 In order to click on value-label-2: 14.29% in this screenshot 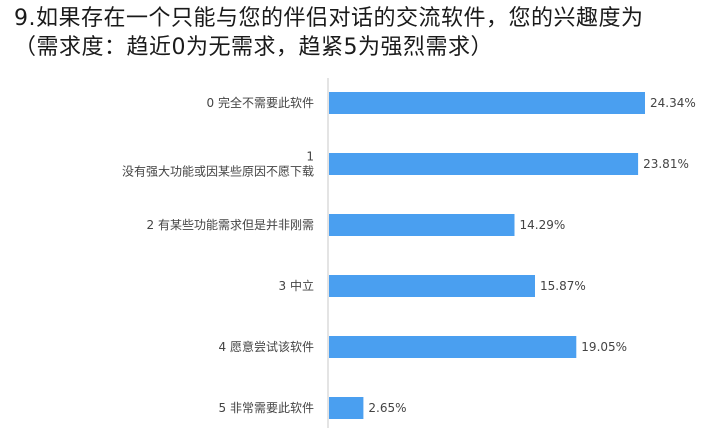, I will do `click(543, 225)`.